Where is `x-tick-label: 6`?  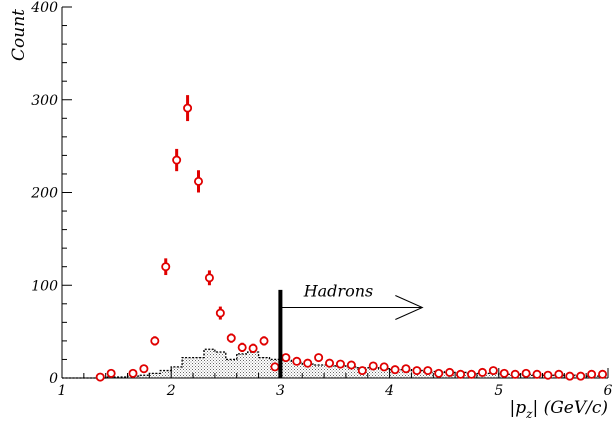 x-tick-label: 6 is located at coordinates (608, 391).